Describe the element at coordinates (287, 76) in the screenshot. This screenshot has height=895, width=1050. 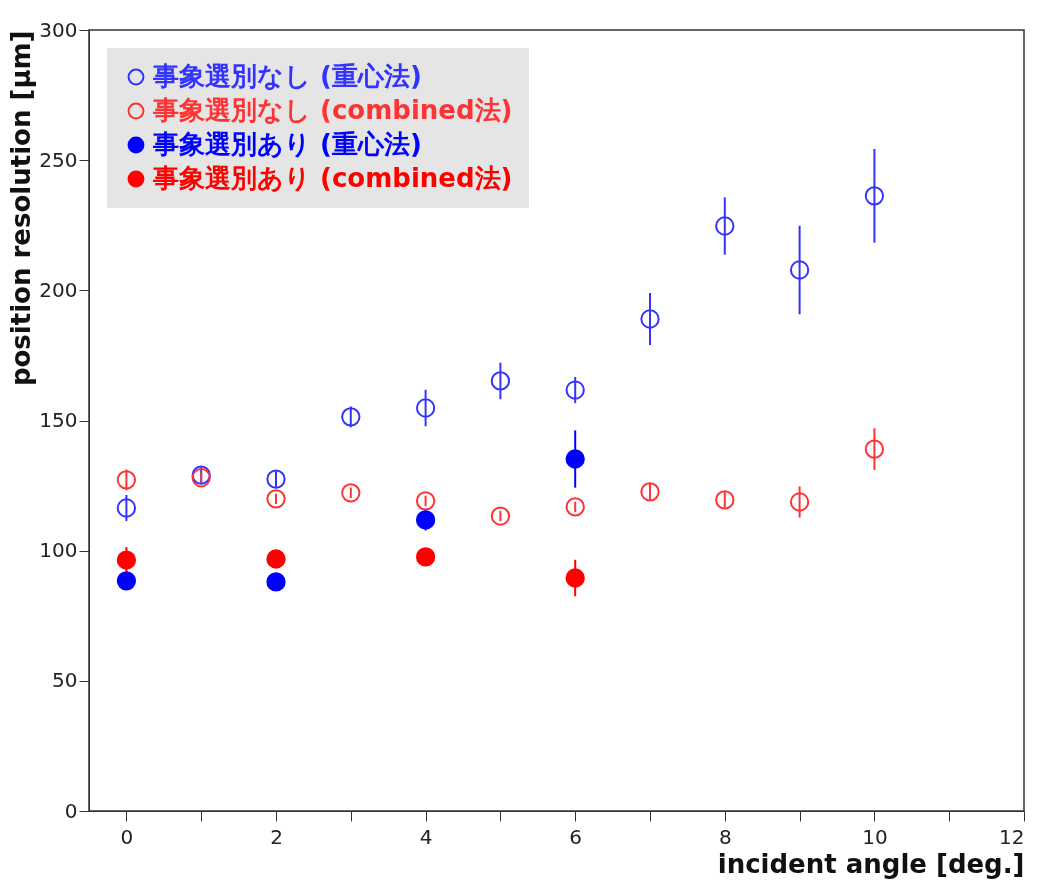
I see `legend-label: 事象選別なし (重心法)` at that location.